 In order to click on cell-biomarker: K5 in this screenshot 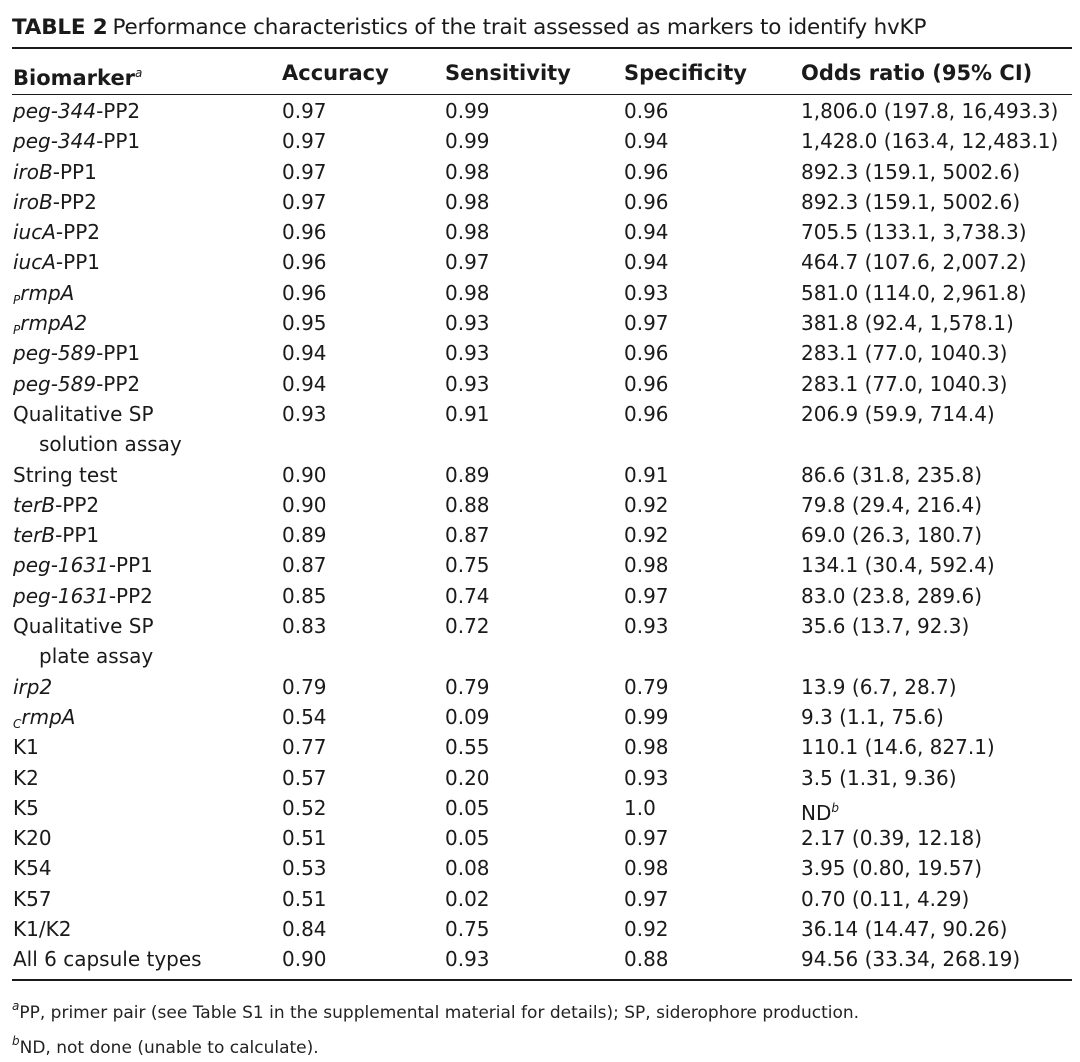, I will do `click(26, 808)`.